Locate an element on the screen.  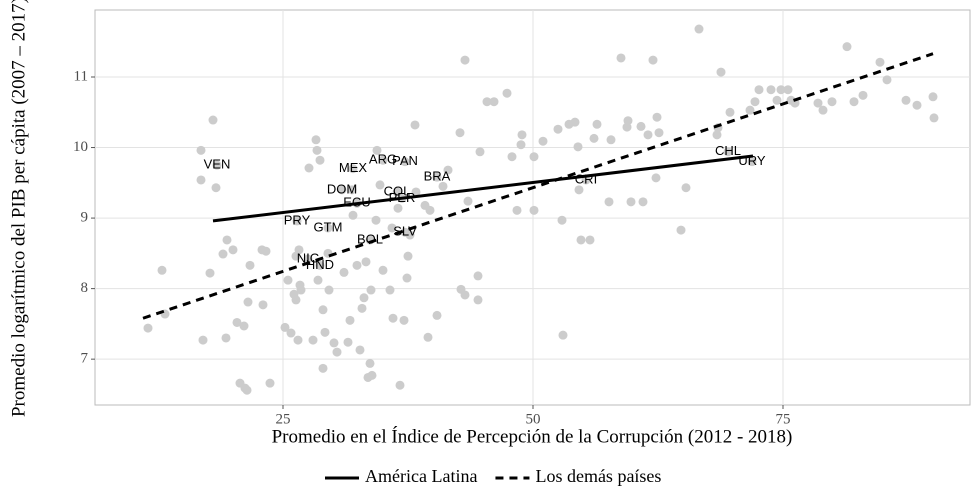
x-tick-label: 75 is located at coordinates (783, 419).